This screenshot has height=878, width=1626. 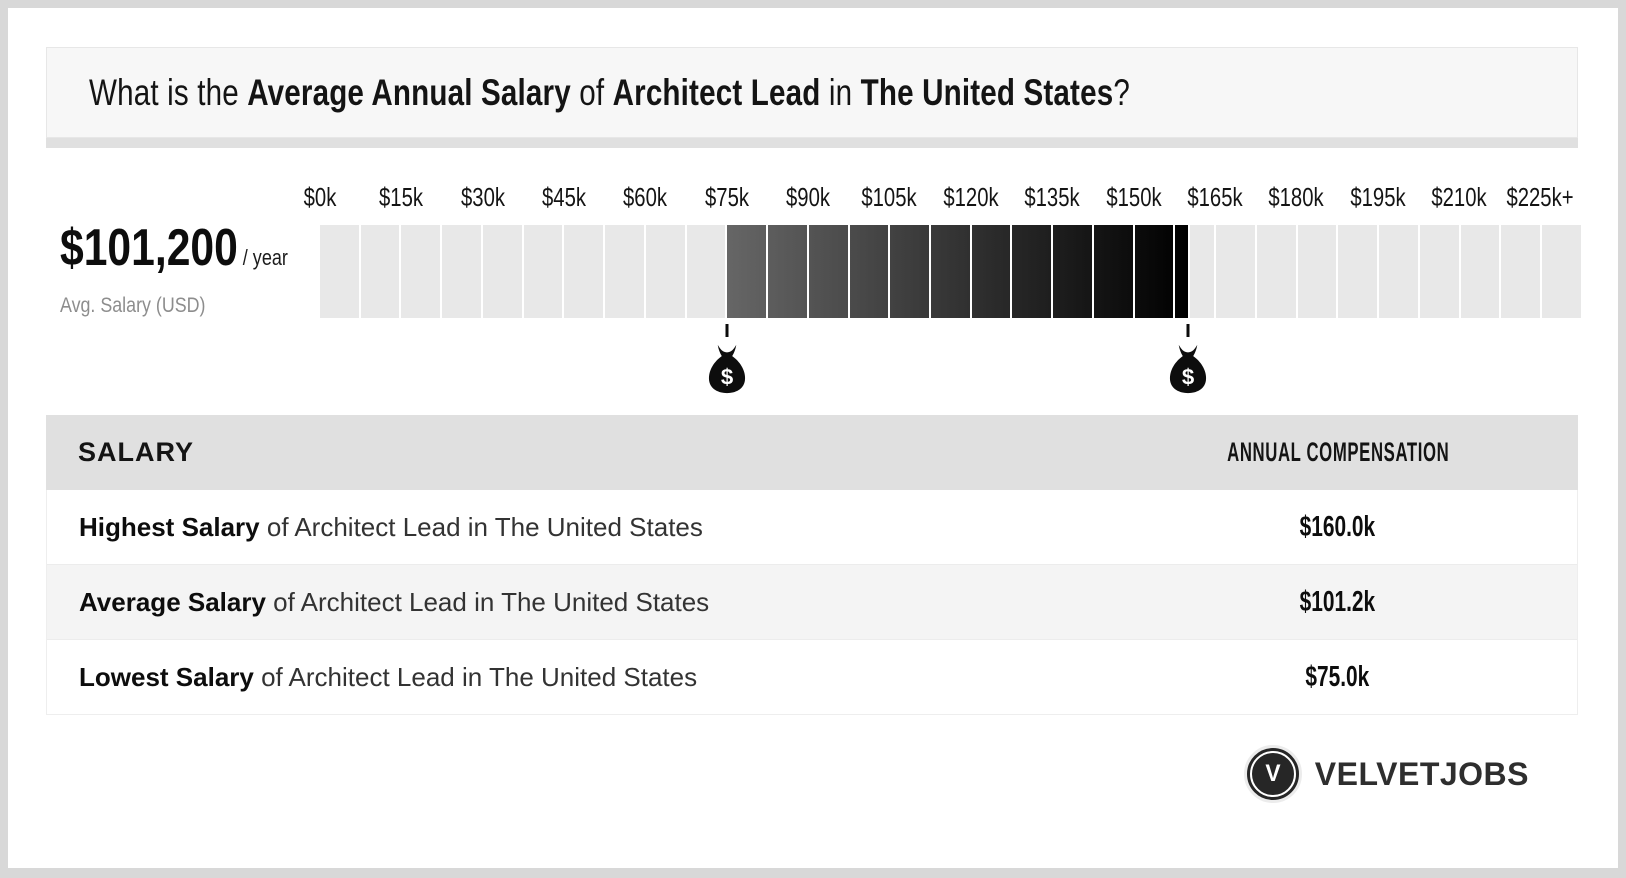 What do you see at coordinates (572, 452) in the screenshot?
I see `header-cell-salary: SALARY` at bounding box center [572, 452].